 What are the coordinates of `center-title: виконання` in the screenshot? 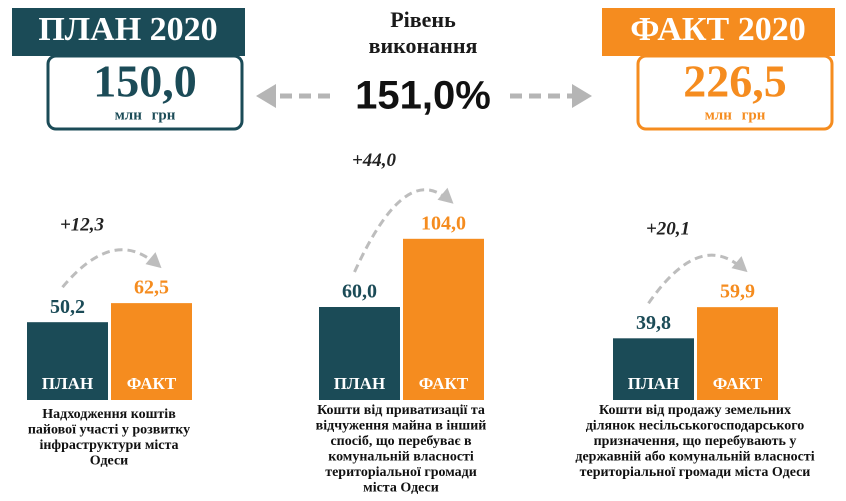 It's located at (423, 45).